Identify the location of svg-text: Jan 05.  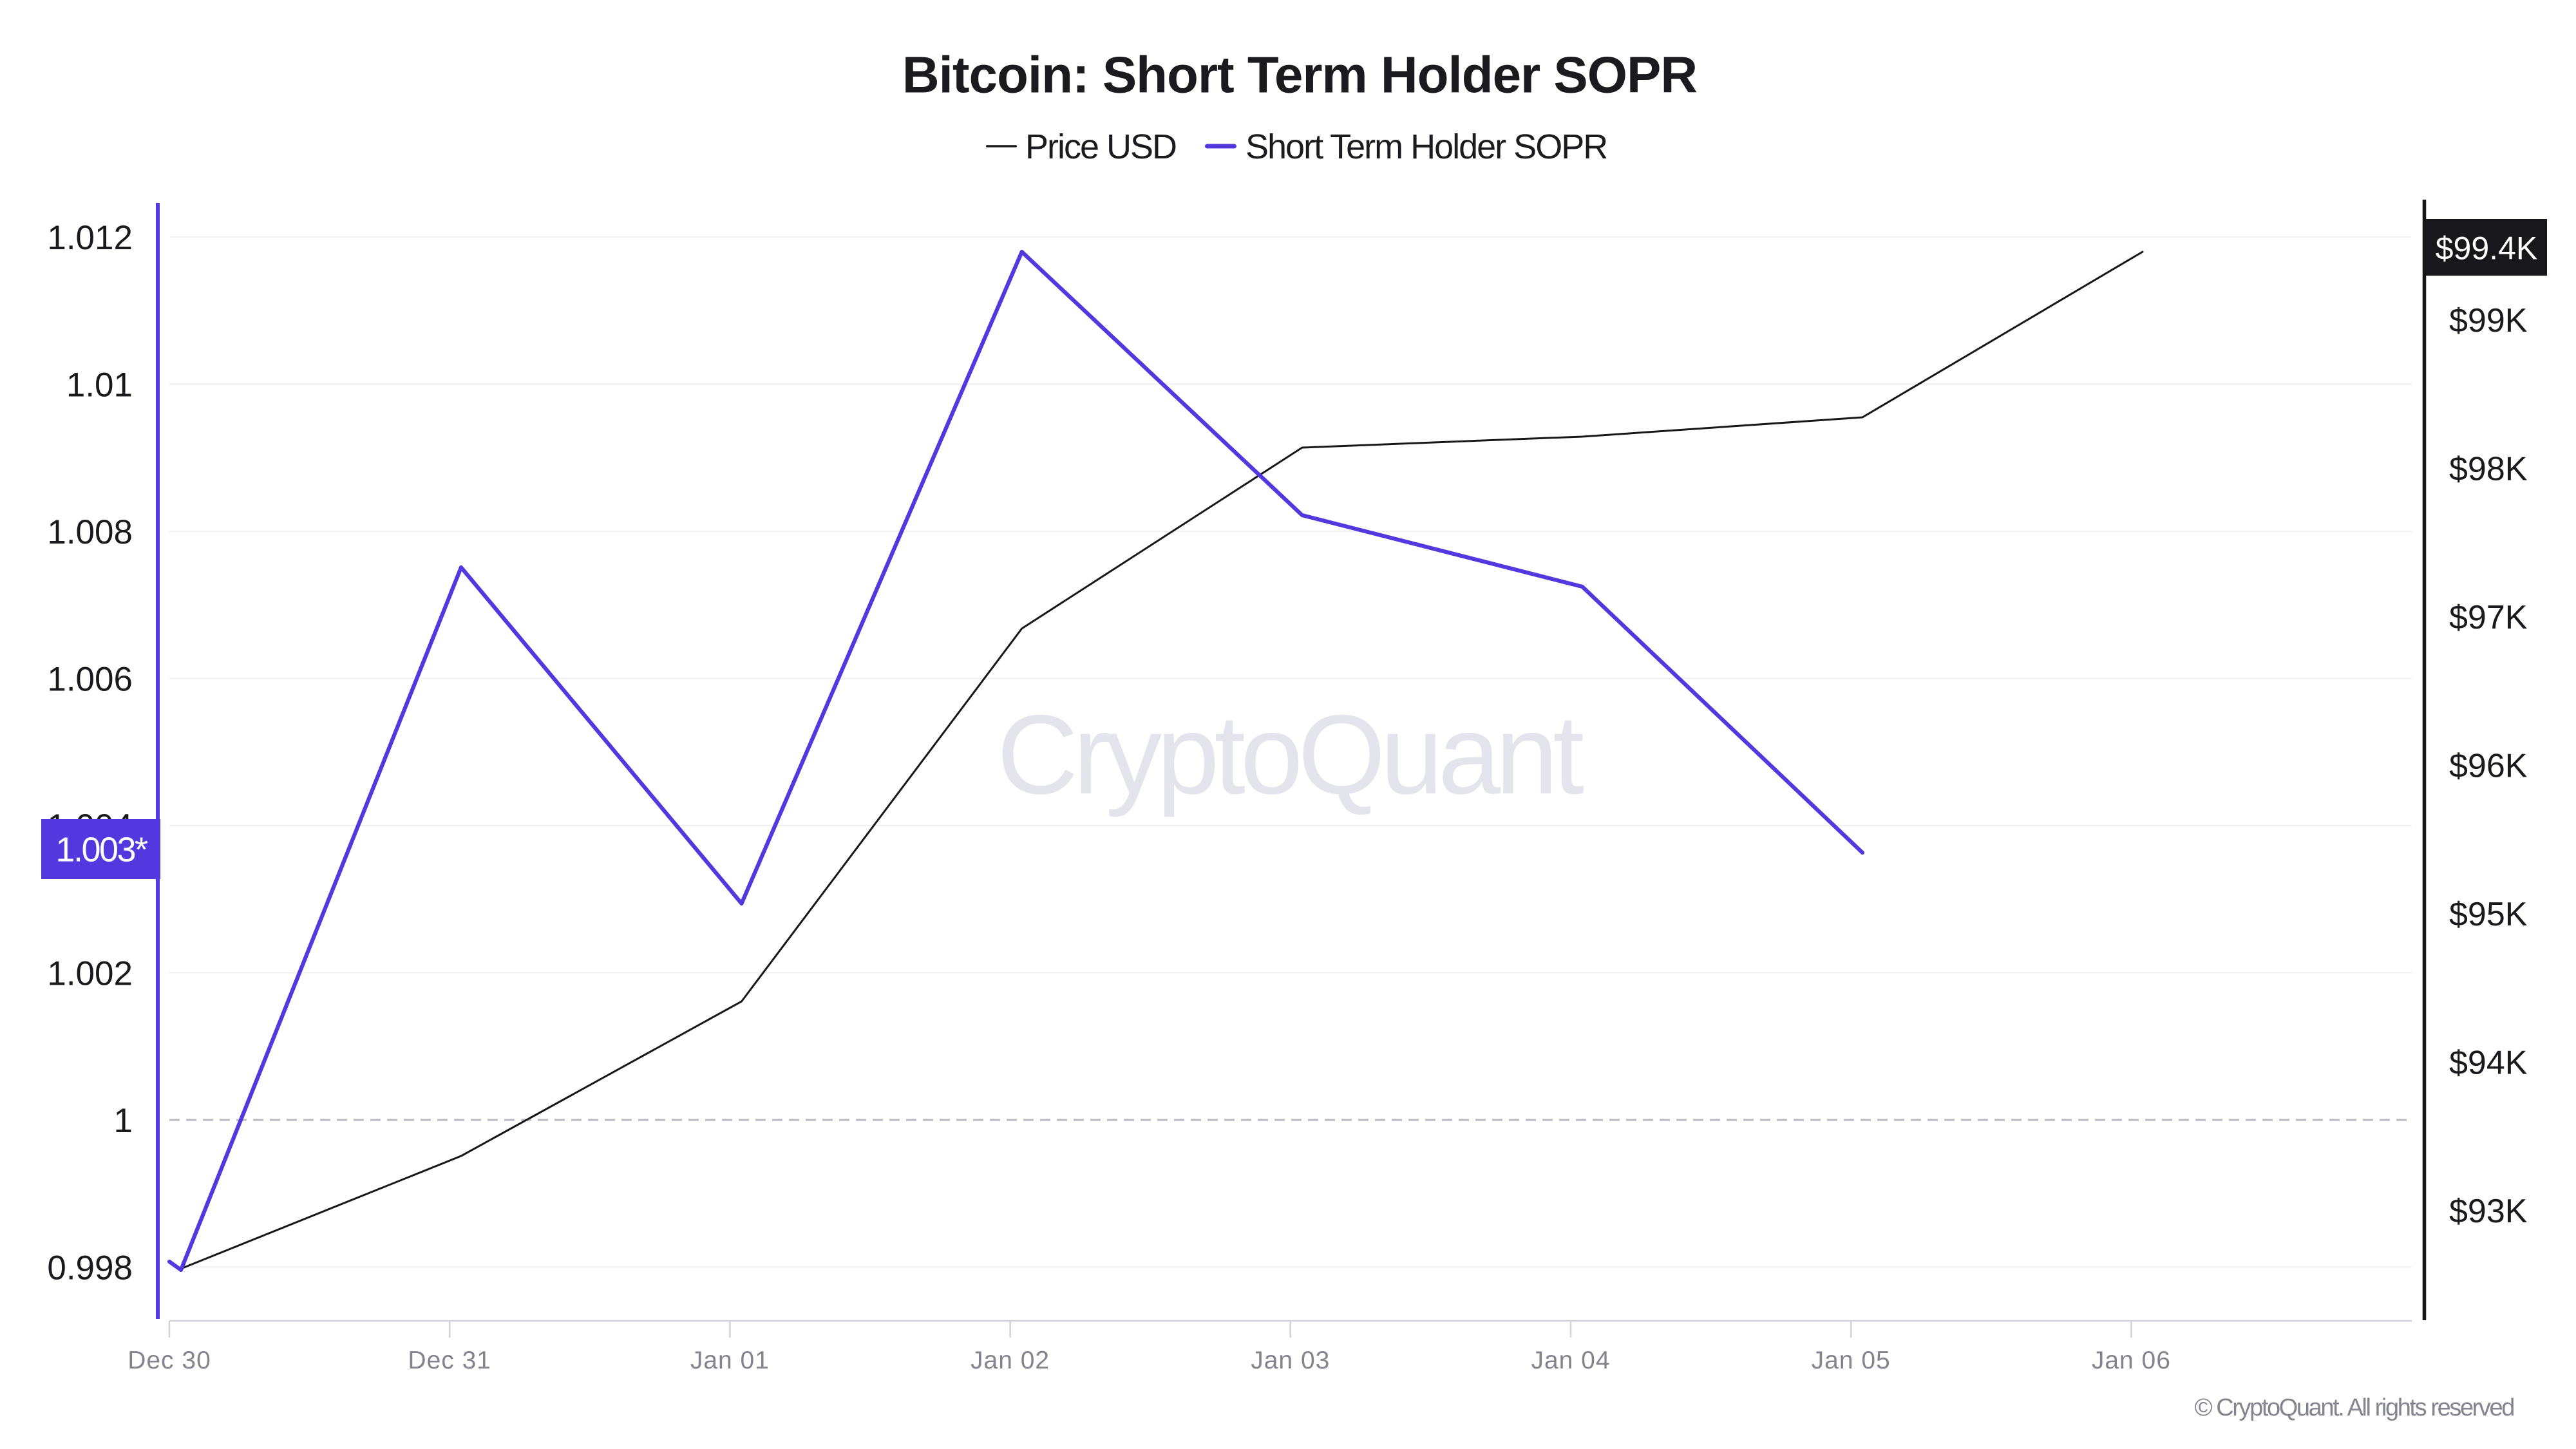
(1851, 1360).